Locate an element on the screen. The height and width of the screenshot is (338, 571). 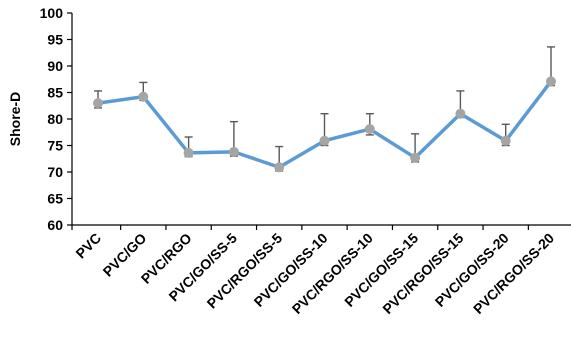
x-tick-label: PVC/RGO/SS-10 is located at coordinates (332, 273).